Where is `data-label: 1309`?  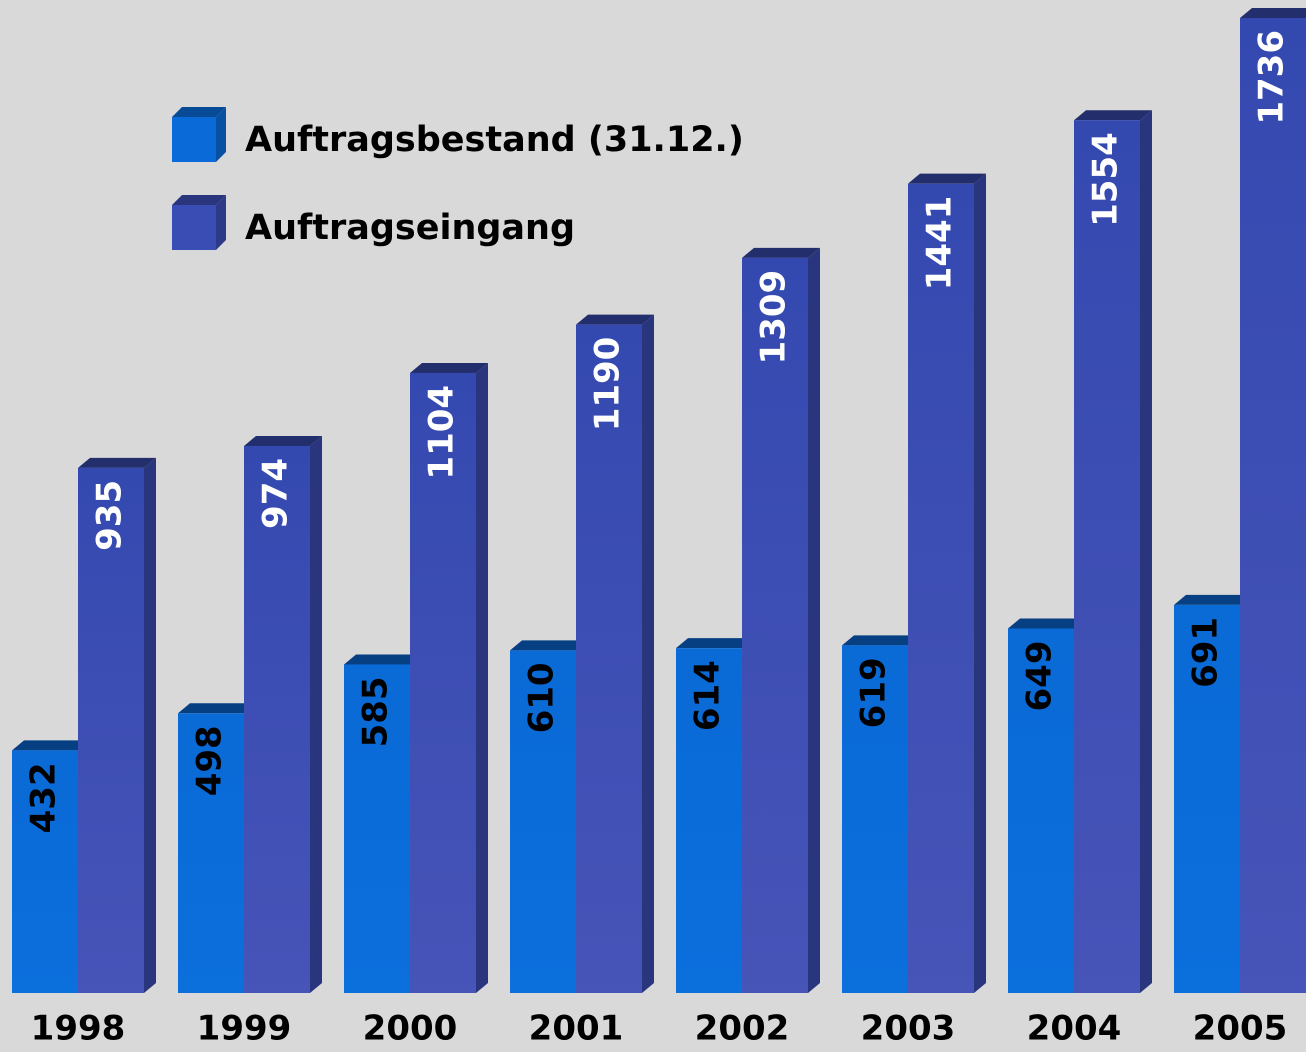
data-label: 1309 is located at coordinates (774, 317).